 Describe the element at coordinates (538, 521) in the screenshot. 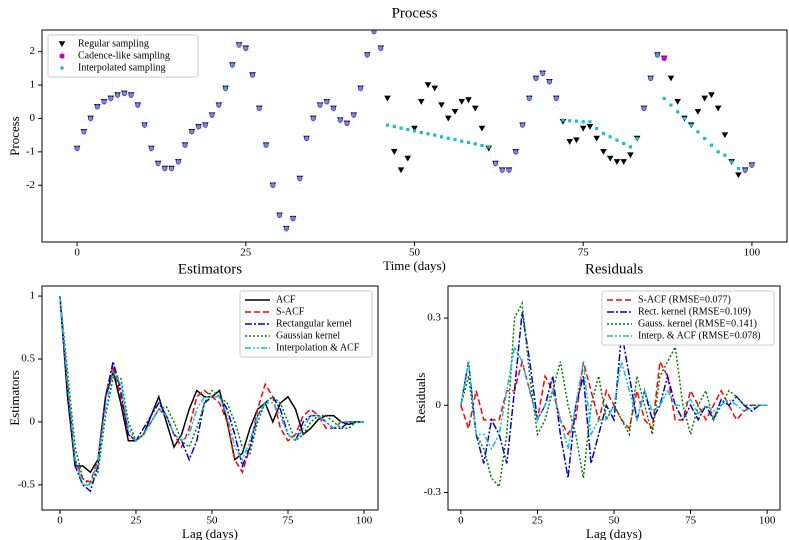

I see `x-tick-label: 25` at that location.